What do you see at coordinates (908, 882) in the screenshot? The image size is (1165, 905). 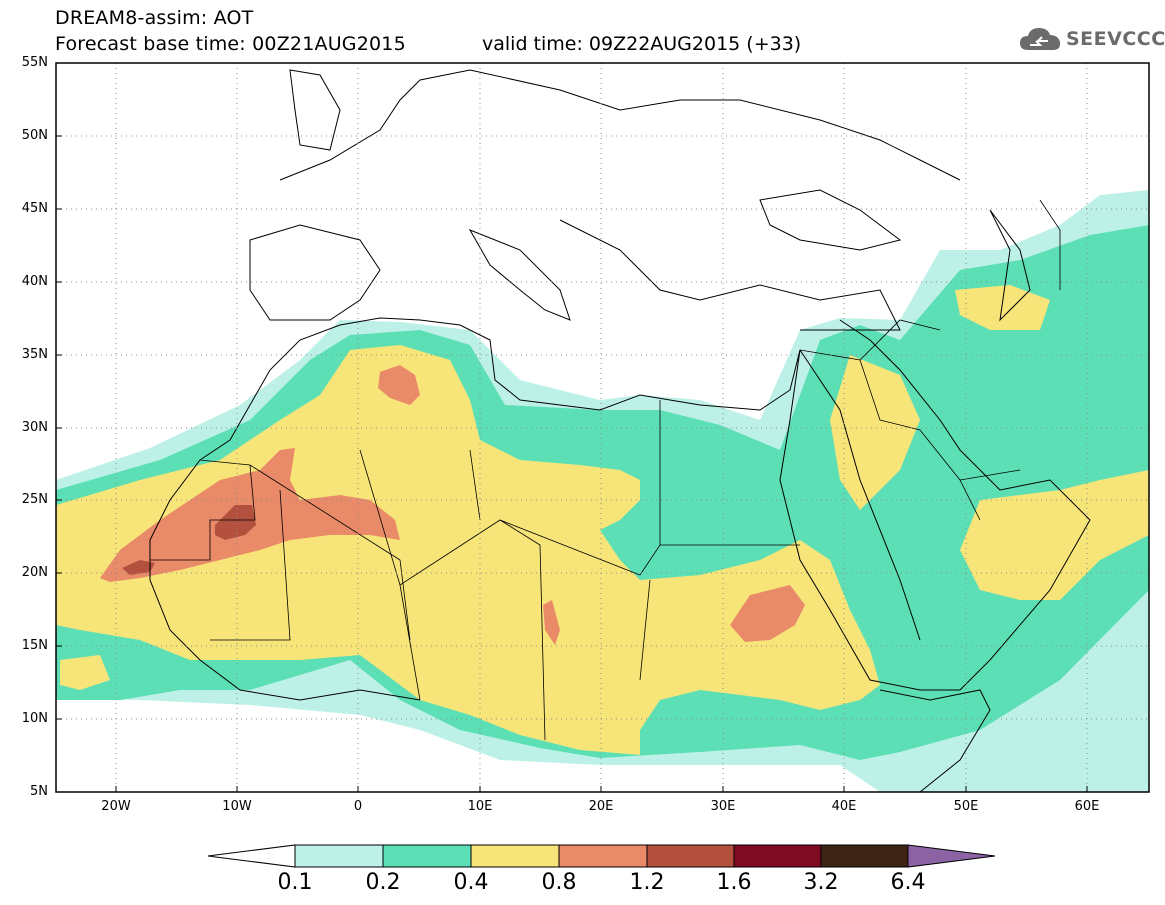 I see `colorbar-label-6.4: 6.4` at bounding box center [908, 882].